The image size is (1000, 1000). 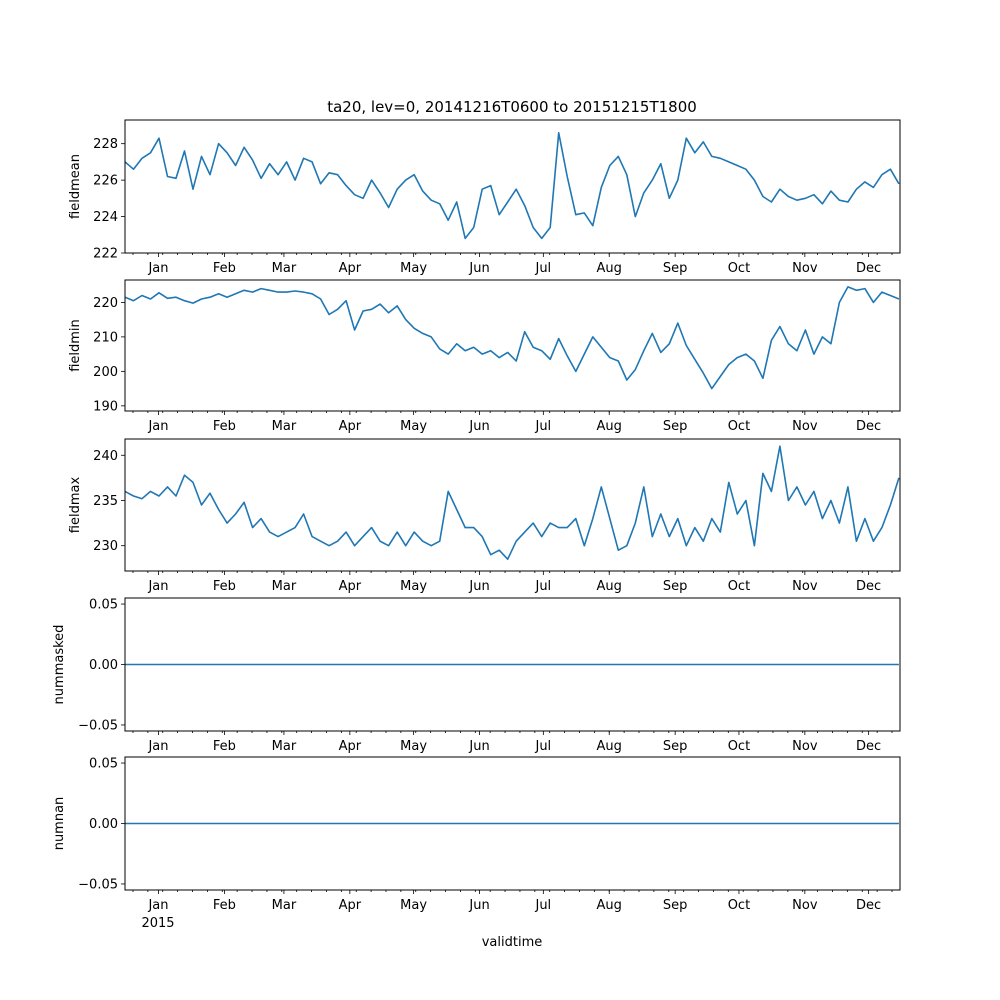 What do you see at coordinates (105, 501) in the screenshot?
I see `y-tick-label: 235` at bounding box center [105, 501].